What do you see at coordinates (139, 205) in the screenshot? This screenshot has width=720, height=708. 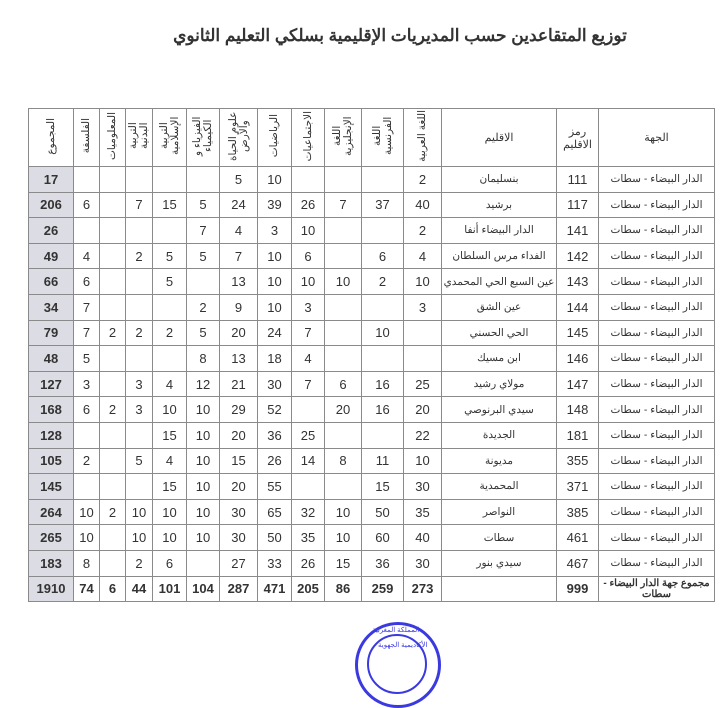 I see `cell-pe: 7` at bounding box center [139, 205].